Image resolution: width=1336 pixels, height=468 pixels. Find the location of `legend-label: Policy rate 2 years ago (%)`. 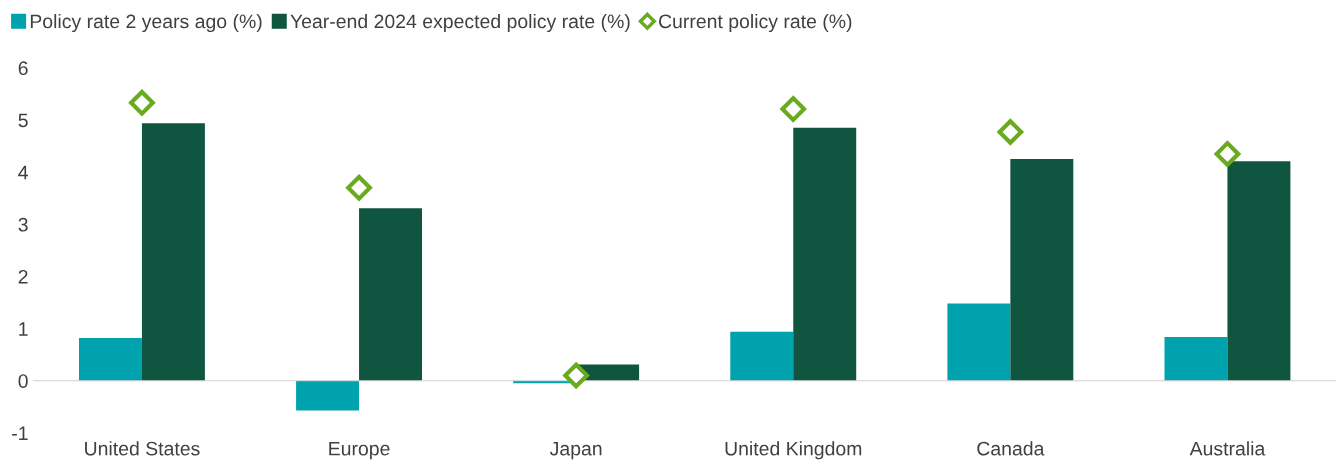

legend-label: Policy rate 2 years ago (%) is located at coordinates (146, 23).